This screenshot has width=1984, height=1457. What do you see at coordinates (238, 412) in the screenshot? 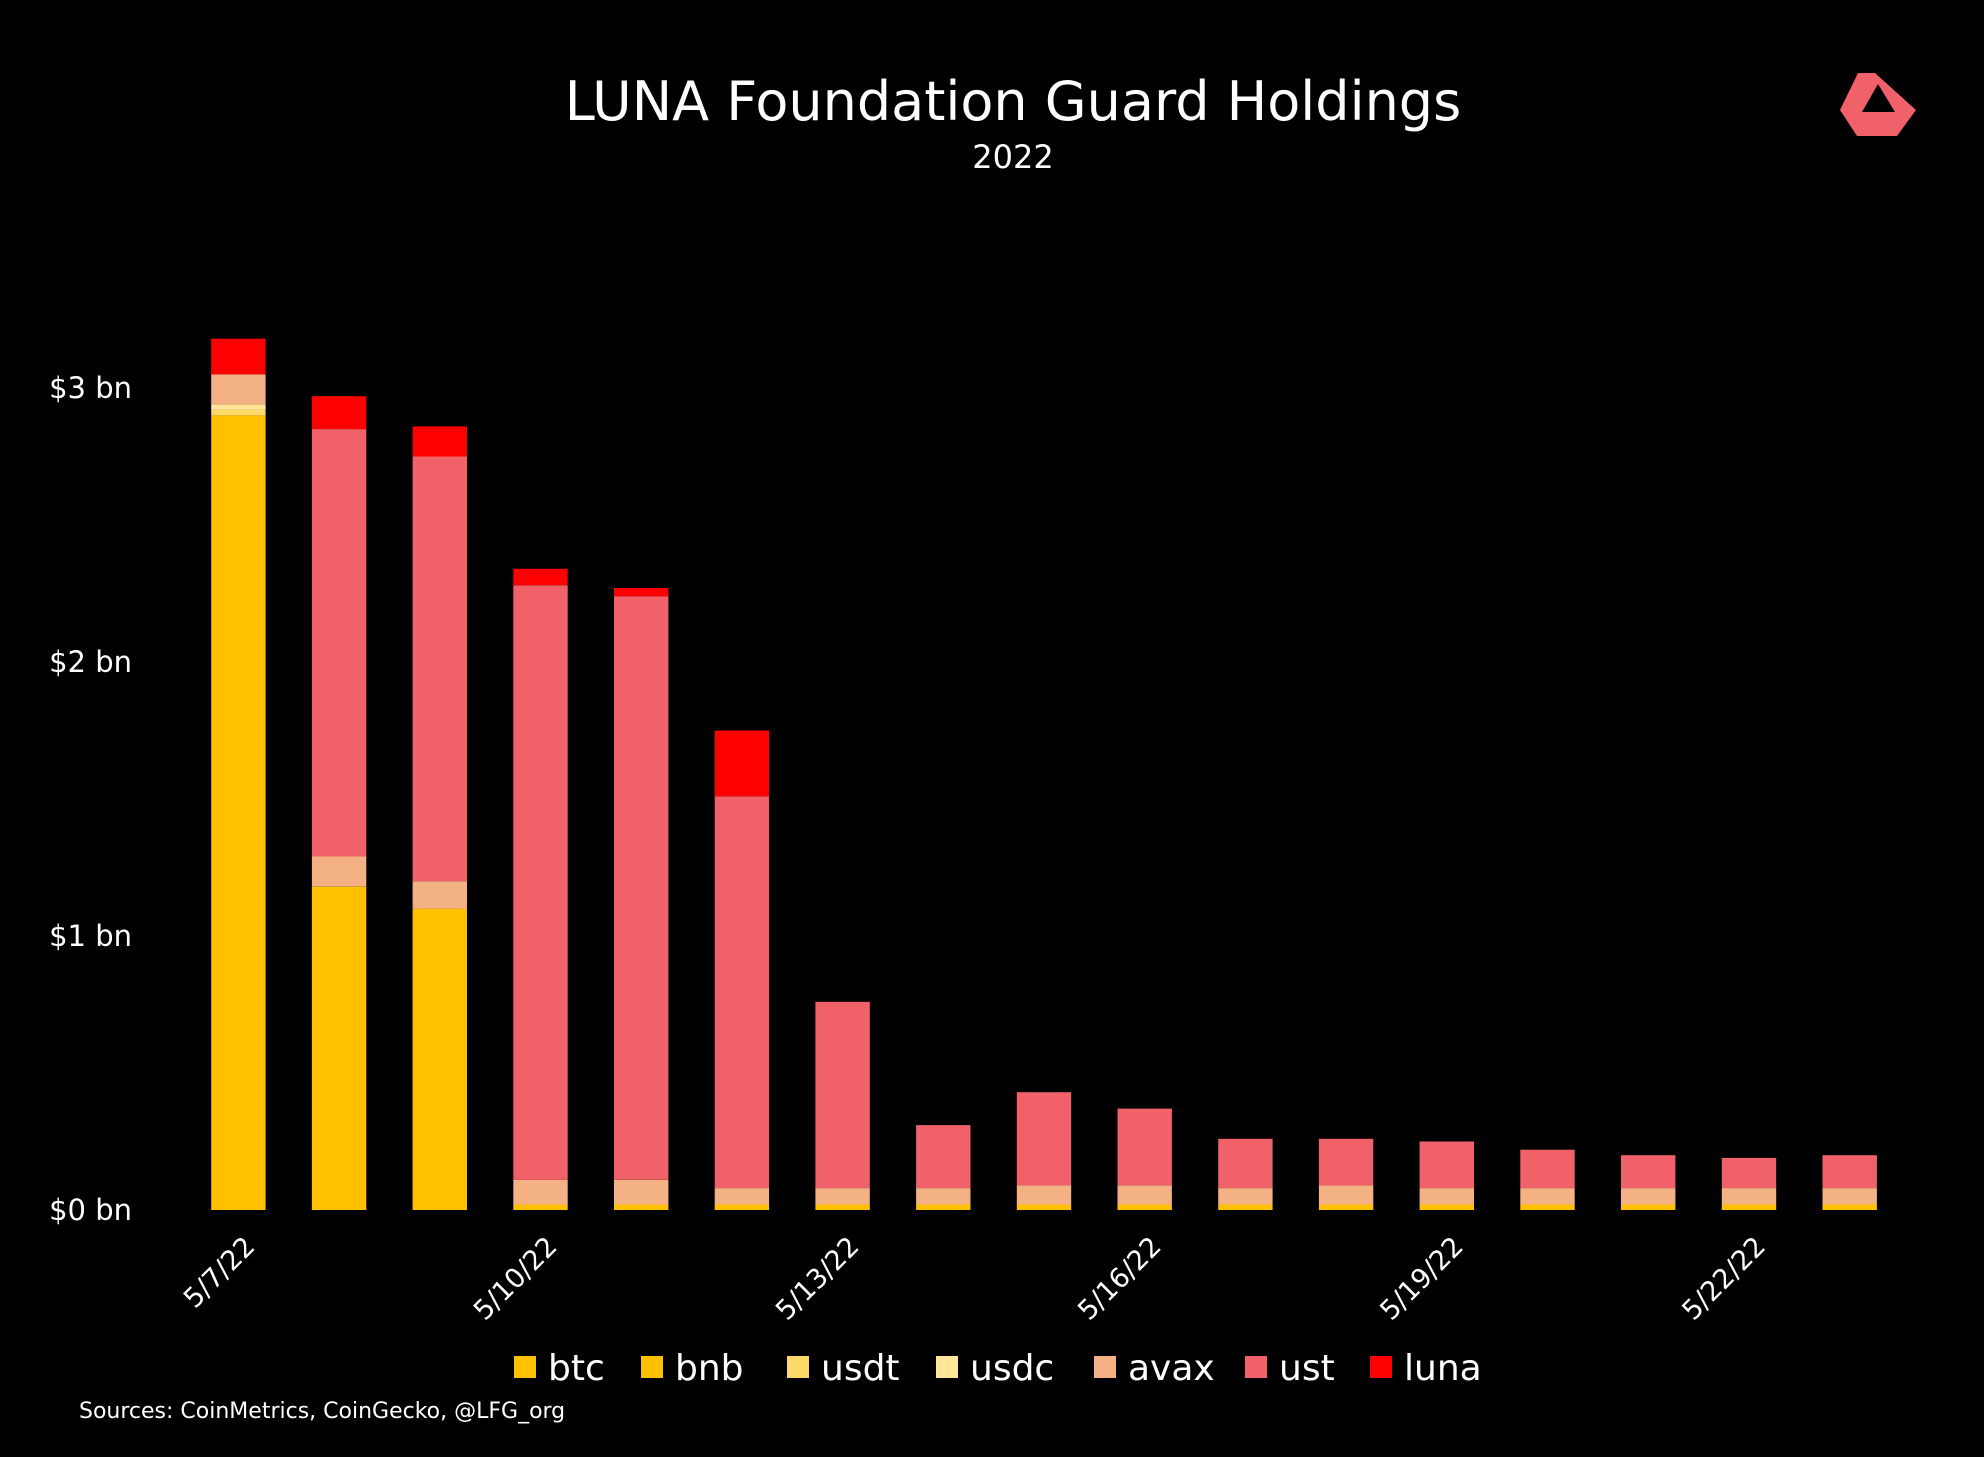
I see `bar-segment-usdt` at bounding box center [238, 412].